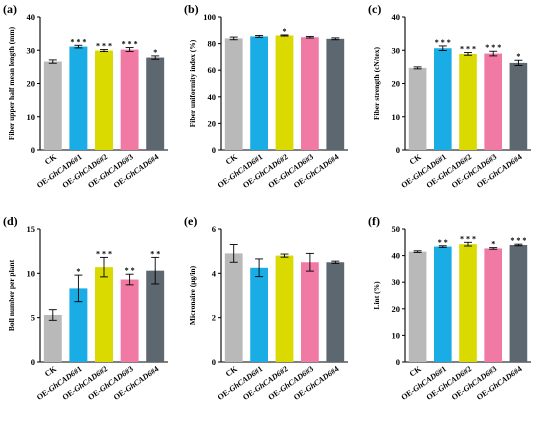 The image size is (550, 426). I want to click on y-tick-label: 100, so click(209, 17).